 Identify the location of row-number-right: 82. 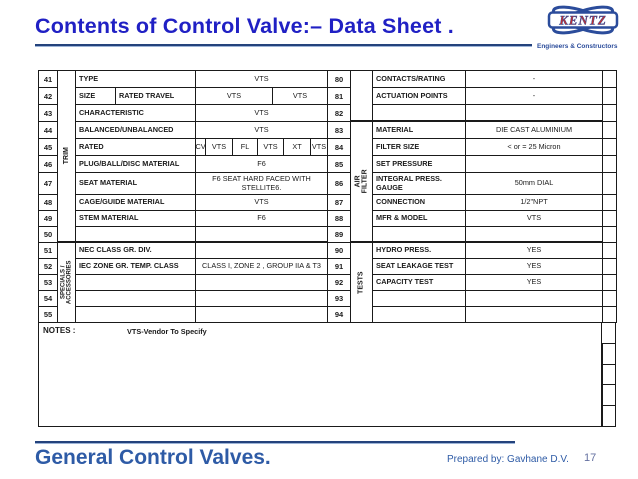
(339, 113).